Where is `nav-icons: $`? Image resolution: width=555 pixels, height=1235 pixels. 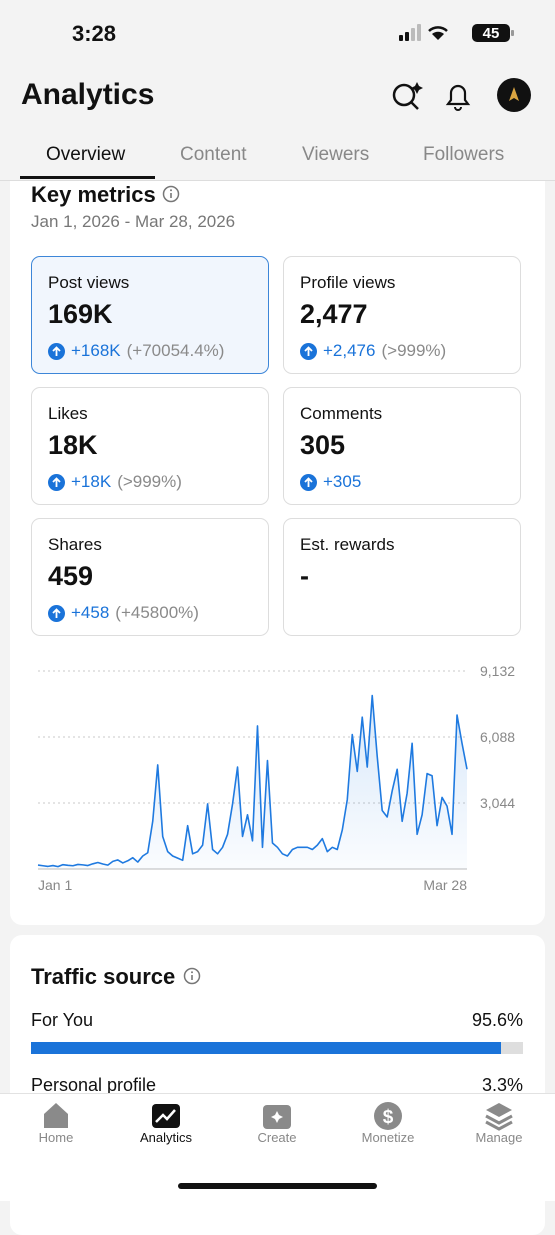
nav-icons: $ is located at coordinates (278, 1116).